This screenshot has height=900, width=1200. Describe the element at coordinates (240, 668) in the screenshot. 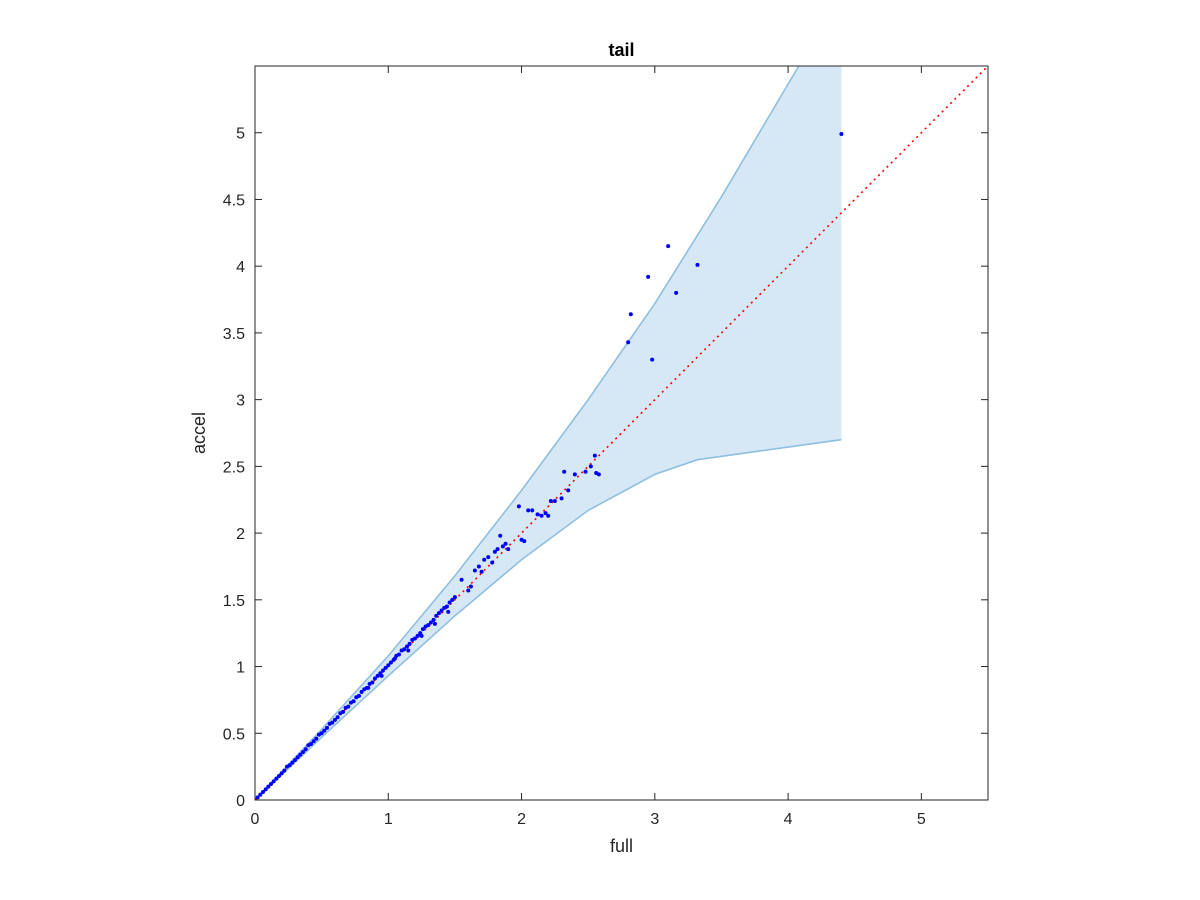

I see `y-tick-label: 1` at that location.